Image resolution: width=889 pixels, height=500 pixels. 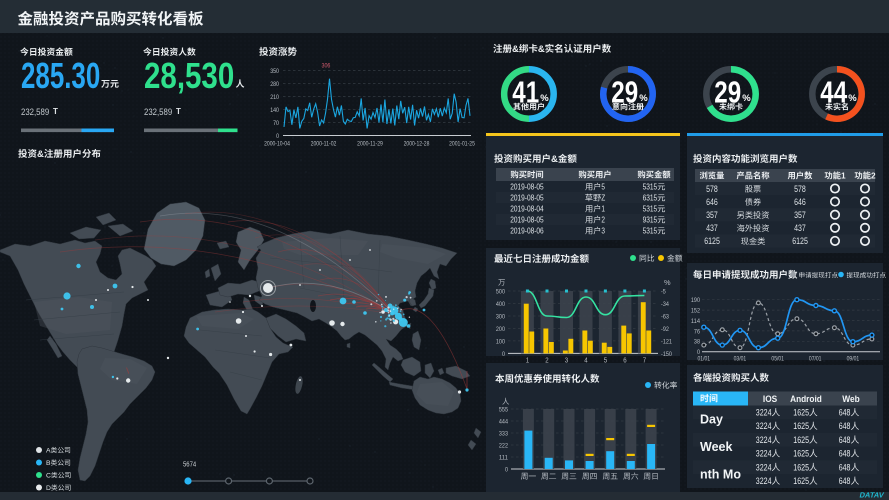 What do you see at coordinates (274, 71) in the screenshot?
I see `svg-text: 350` at bounding box center [274, 71].